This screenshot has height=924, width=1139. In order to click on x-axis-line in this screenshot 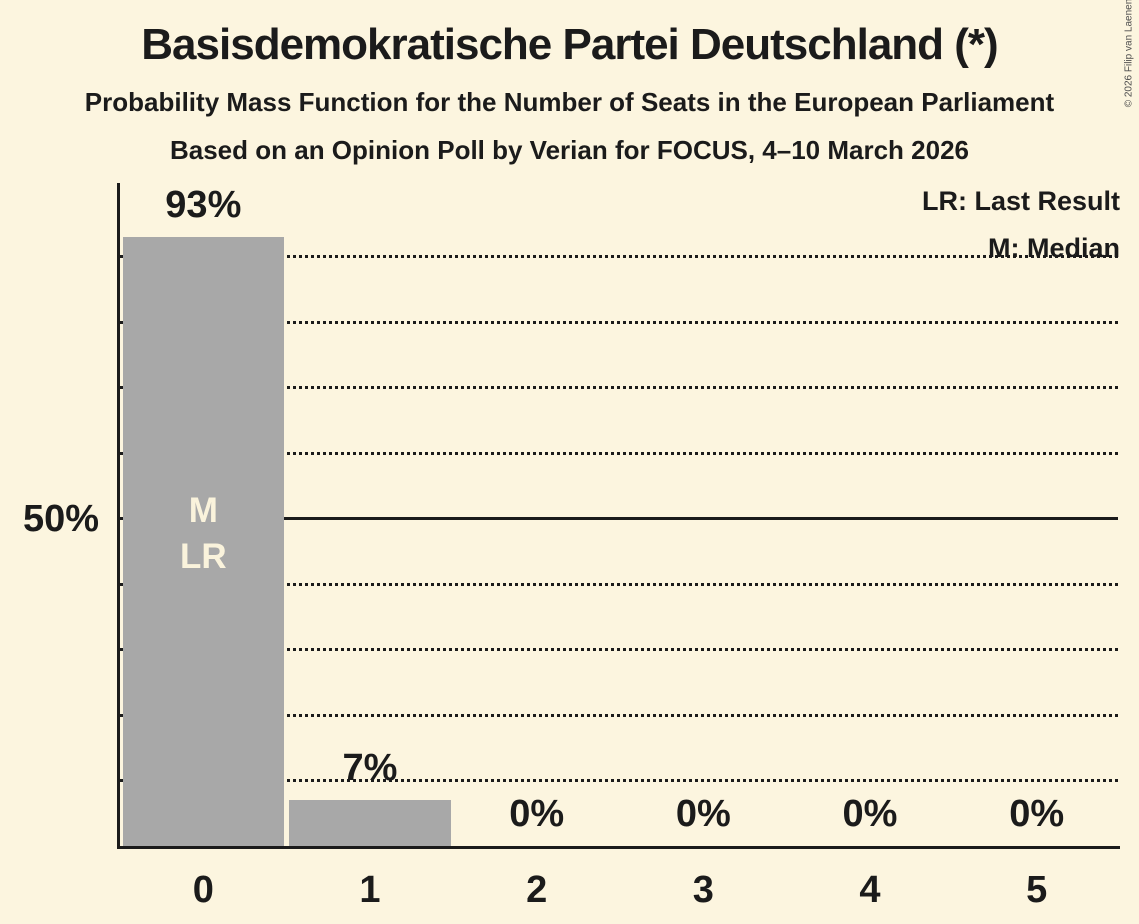, I will do `click(618, 847)`.